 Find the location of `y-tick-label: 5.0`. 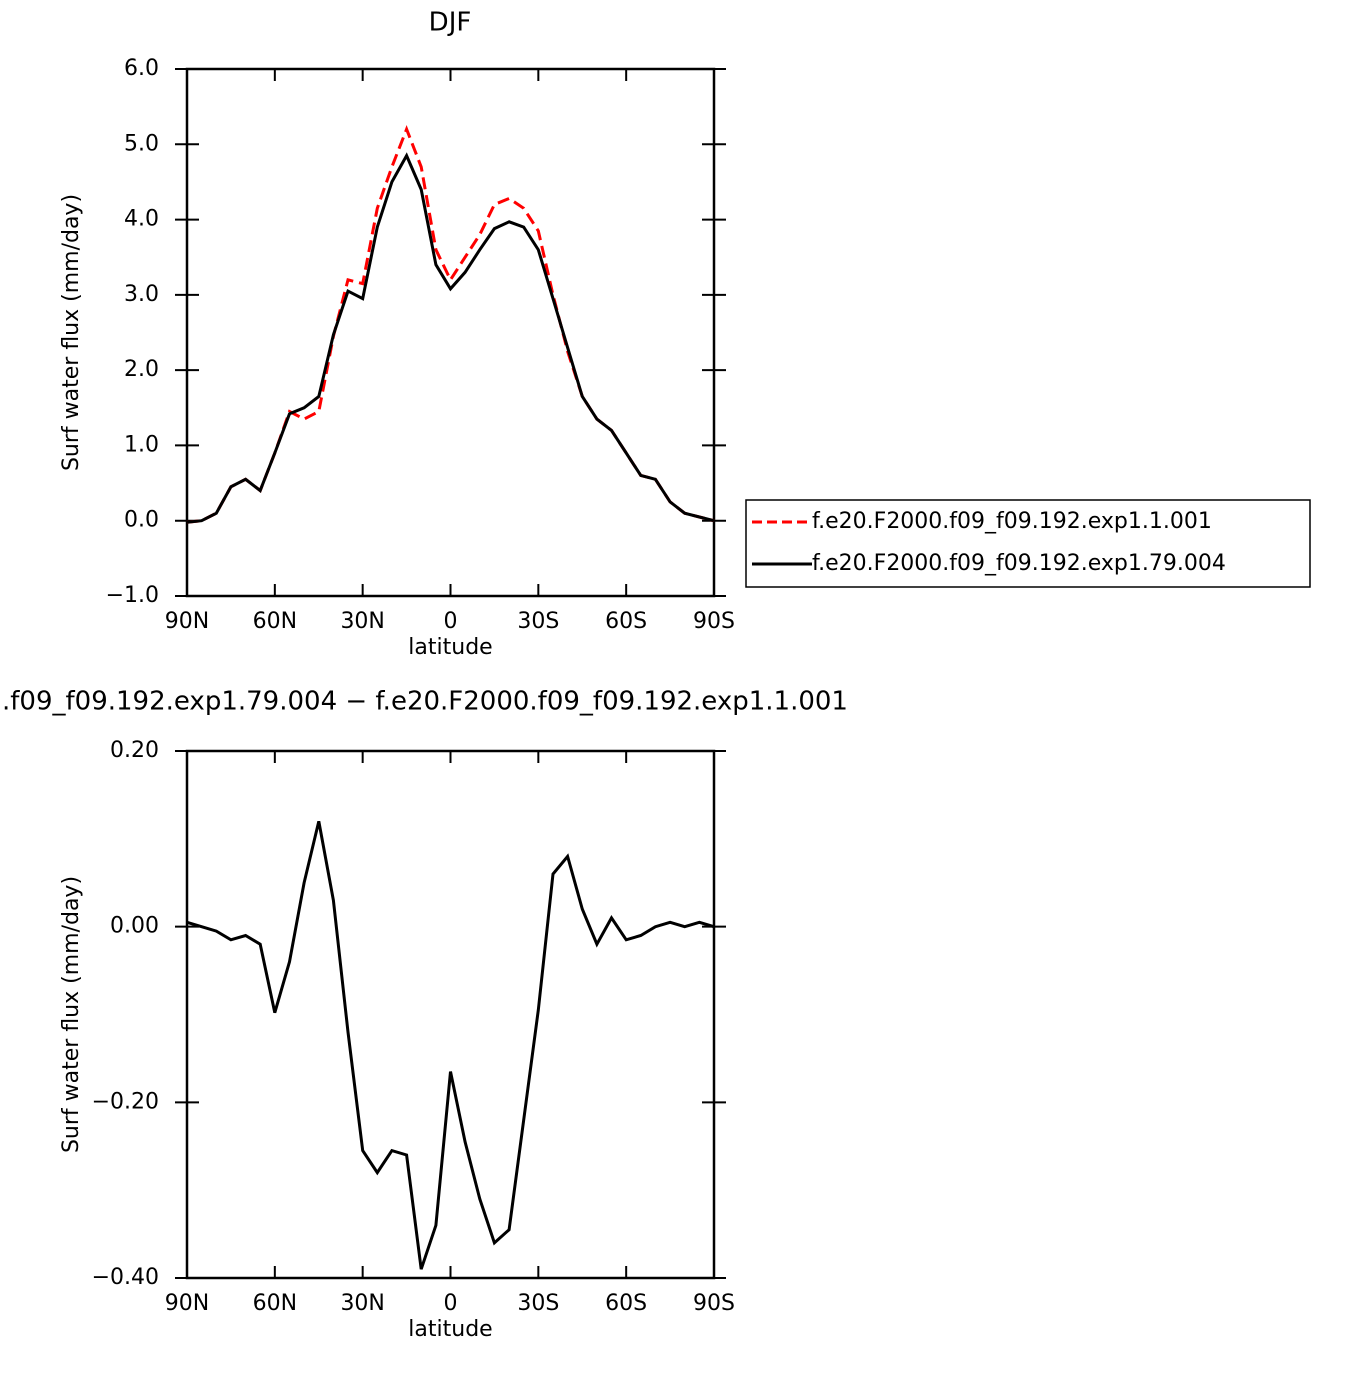

y-tick-label: 5.0 is located at coordinates (141, 143).